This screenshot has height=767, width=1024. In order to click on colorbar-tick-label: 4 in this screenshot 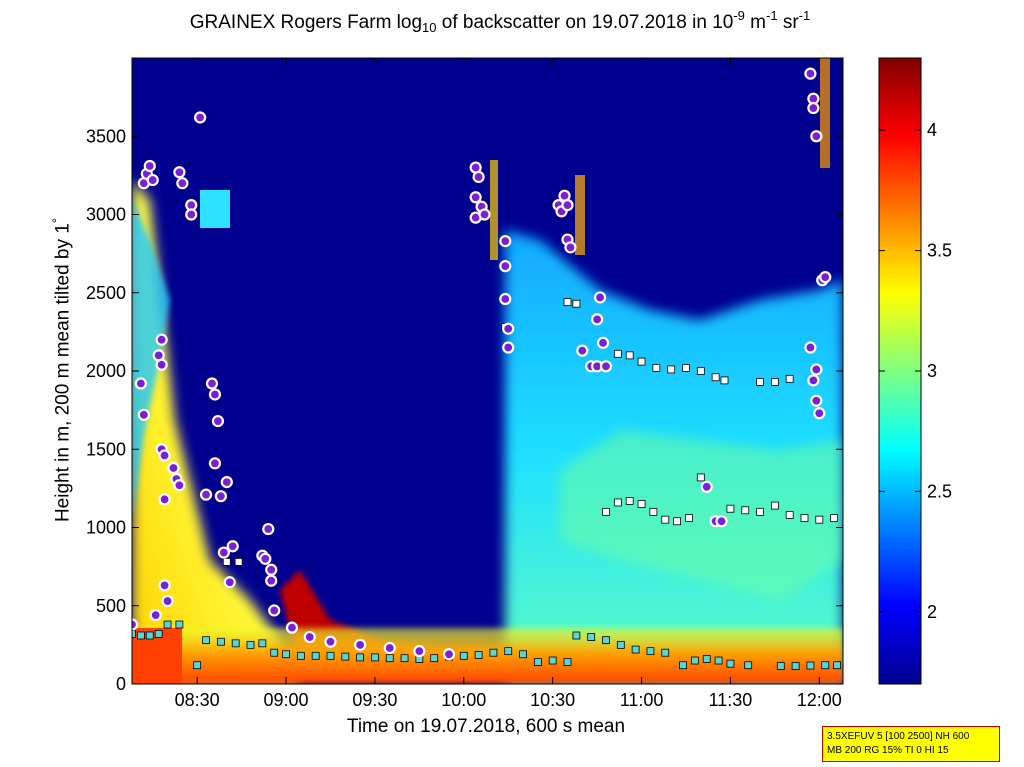, I will do `click(932, 130)`.